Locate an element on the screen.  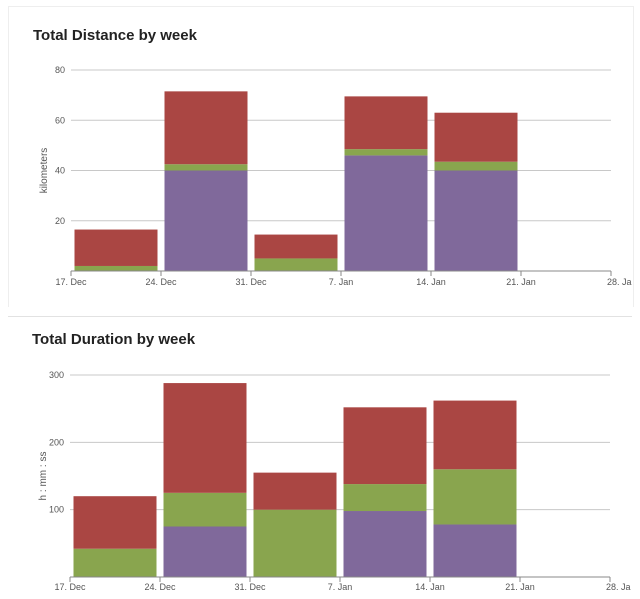
y-tick-label: 20 is located at coordinates (60, 221).